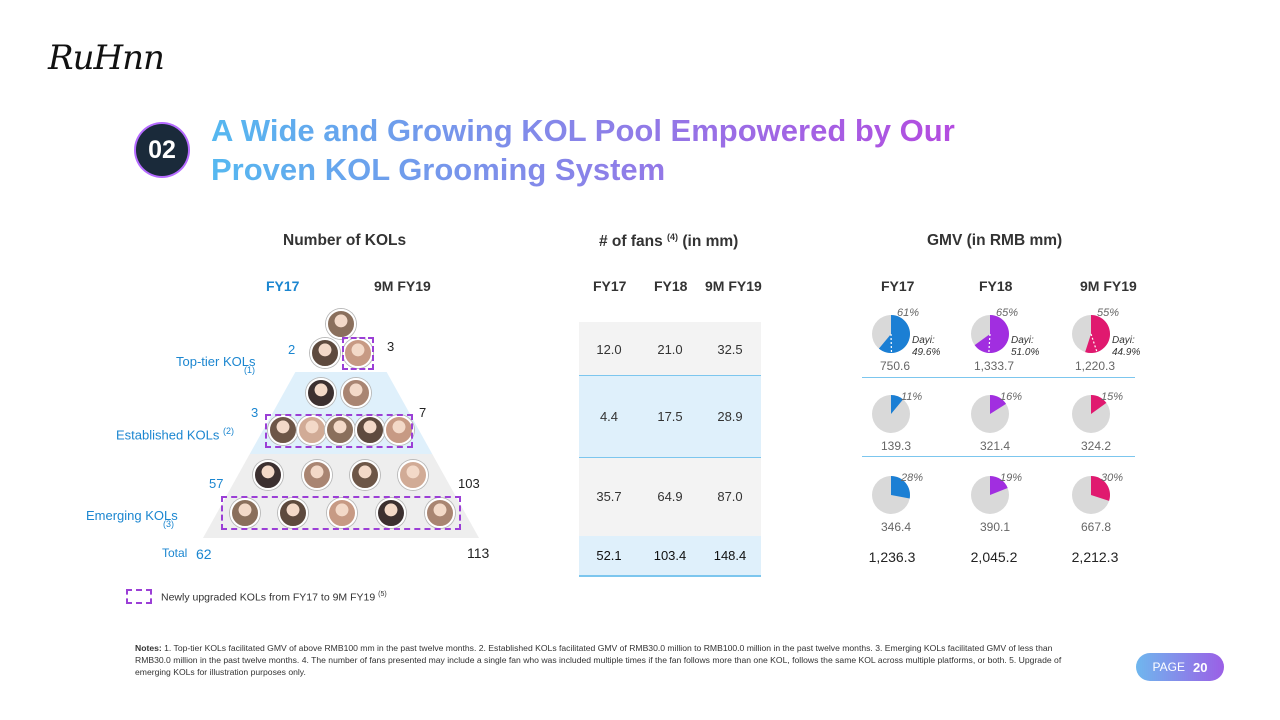 This screenshot has width=1280, height=720. I want to click on emerging-fy17-count: 57, so click(216, 483).